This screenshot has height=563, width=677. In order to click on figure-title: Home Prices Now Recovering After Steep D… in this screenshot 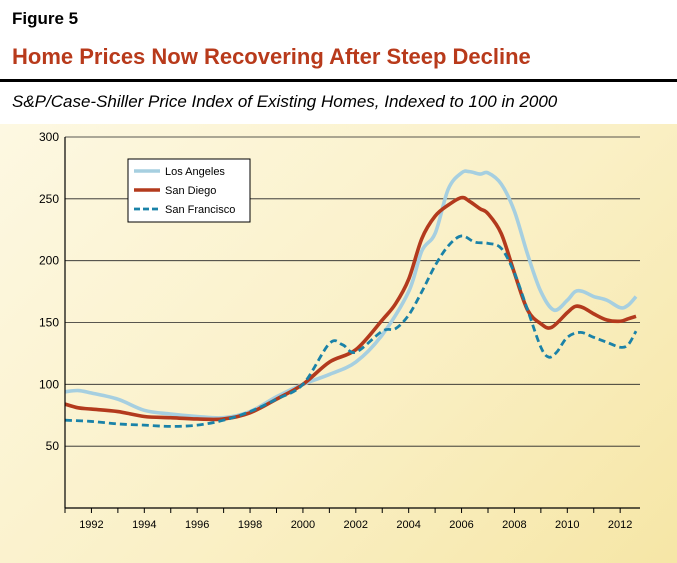, I will do `click(271, 56)`.